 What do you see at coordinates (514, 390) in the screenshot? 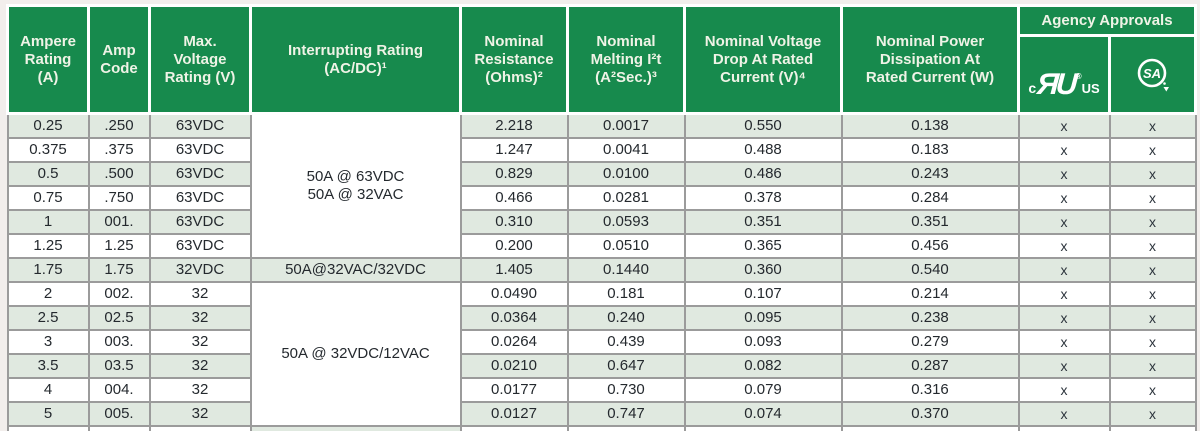
I see `cell-nominal-resistance: 0.0177` at bounding box center [514, 390].